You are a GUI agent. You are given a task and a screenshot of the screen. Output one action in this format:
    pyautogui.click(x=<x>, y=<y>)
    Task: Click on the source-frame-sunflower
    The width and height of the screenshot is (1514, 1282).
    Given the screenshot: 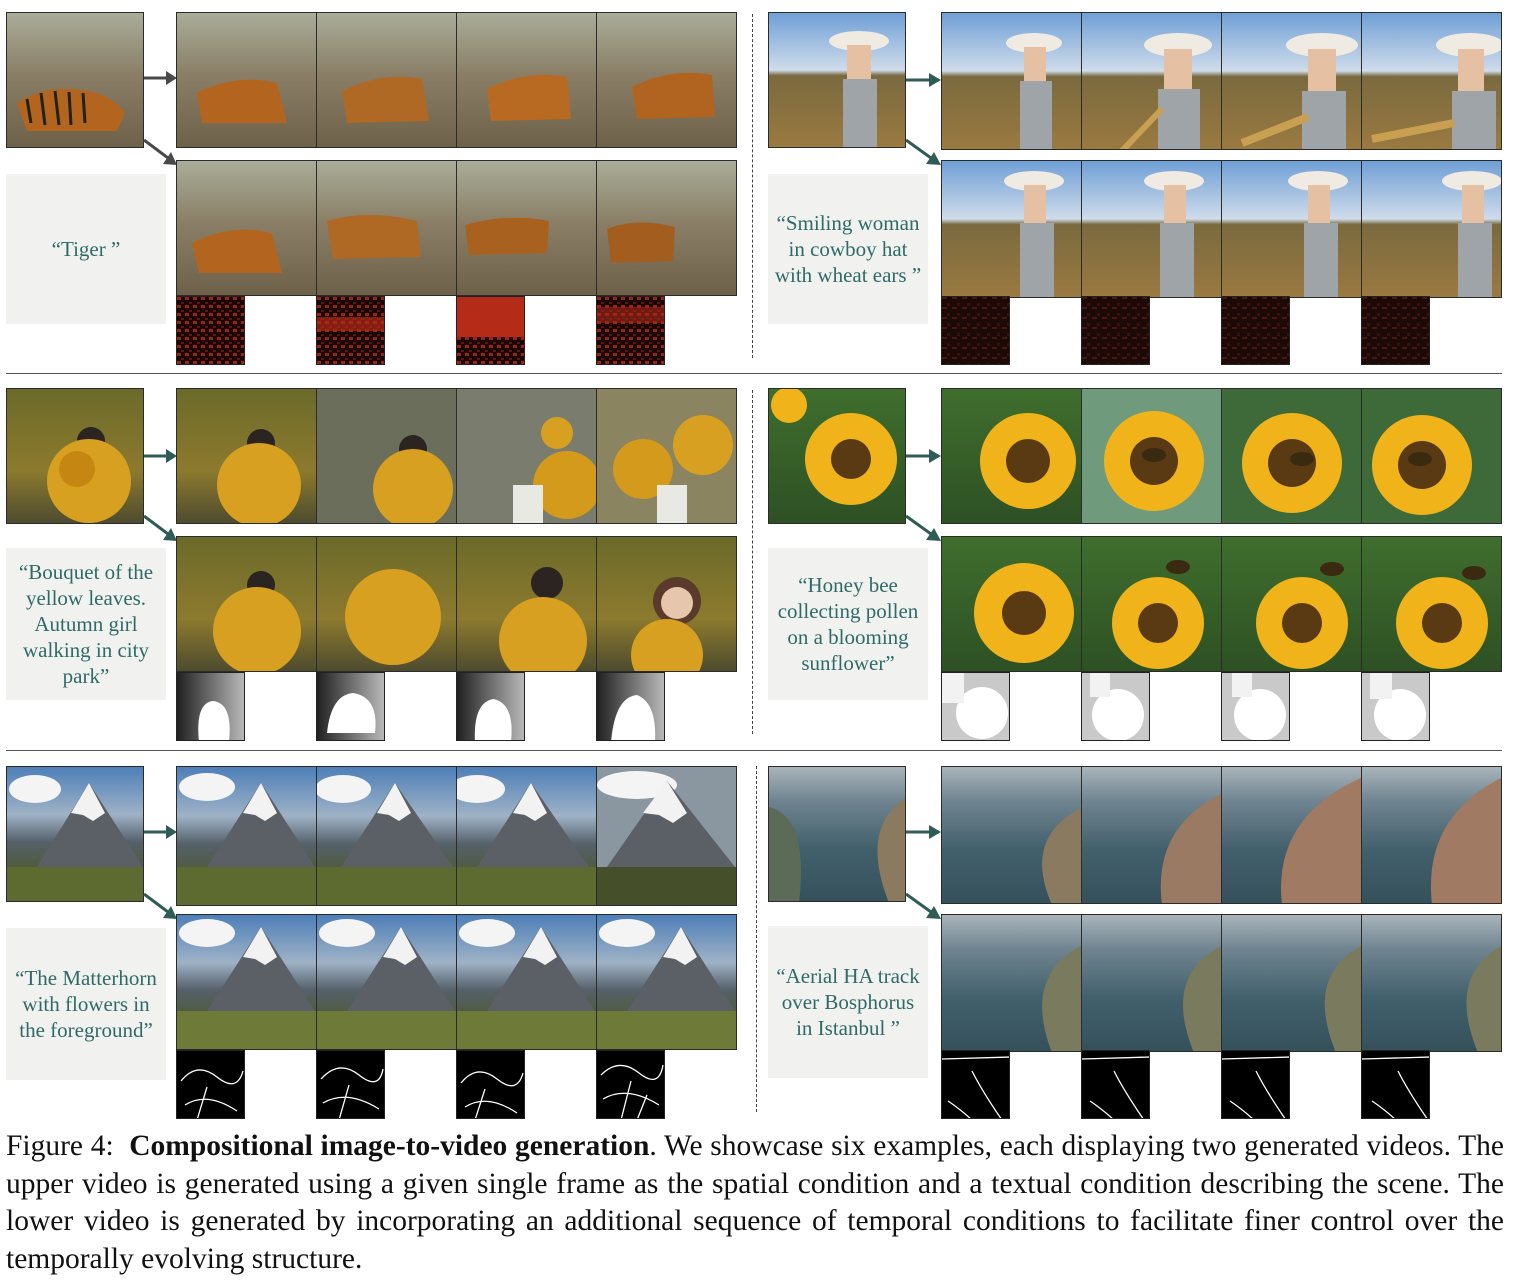 What is the action you would take?
    pyautogui.click(x=837, y=456)
    